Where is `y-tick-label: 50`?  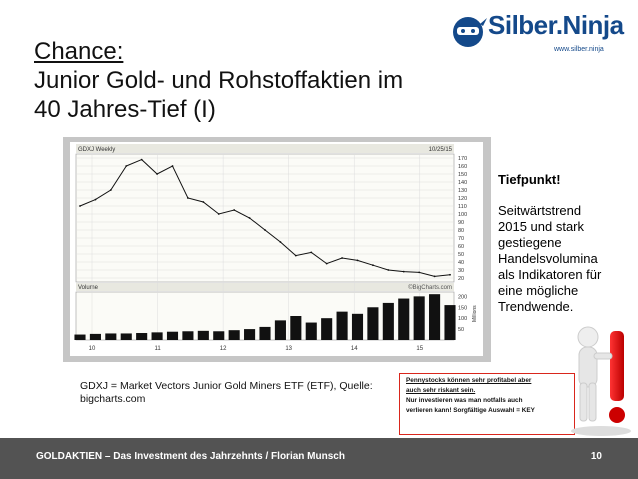
y-tick-label: 50 is located at coordinates (461, 255).